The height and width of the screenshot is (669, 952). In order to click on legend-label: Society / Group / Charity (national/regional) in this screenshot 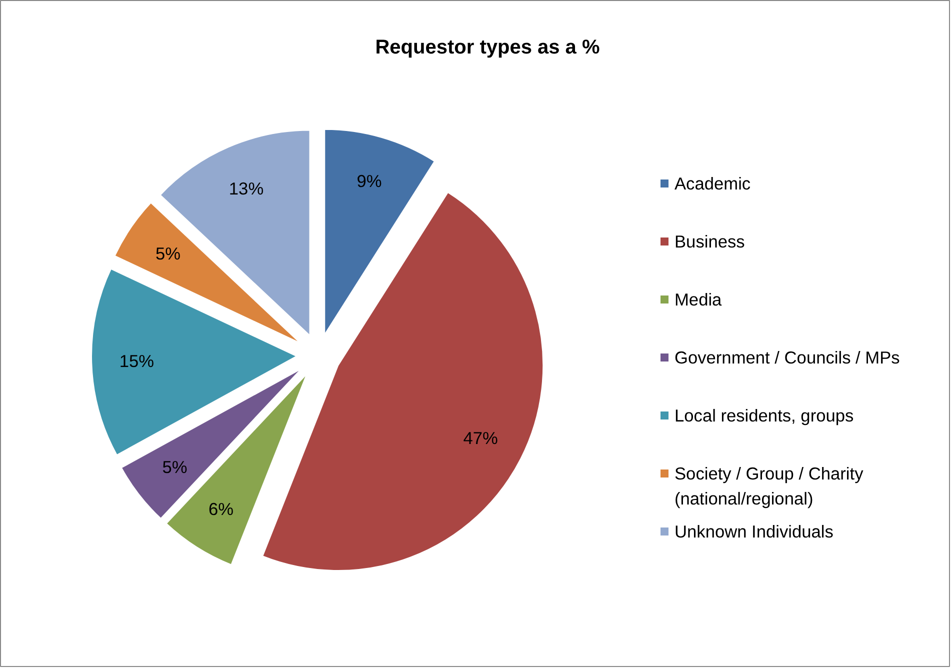, I will do `click(769, 486)`.